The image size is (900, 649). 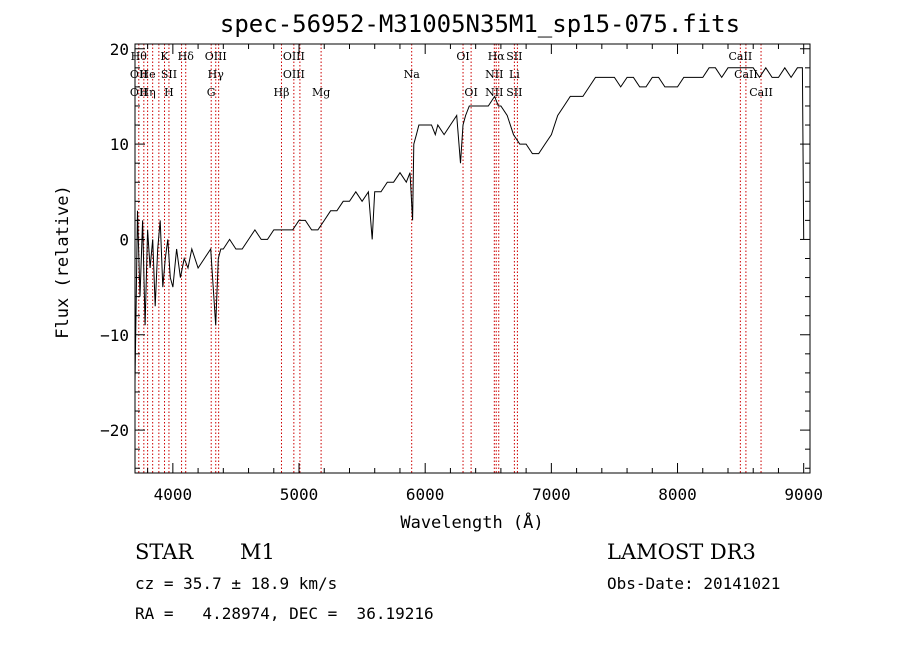 What do you see at coordinates (803, 494) in the screenshot?
I see `x-tick-label: 9000` at bounding box center [803, 494].